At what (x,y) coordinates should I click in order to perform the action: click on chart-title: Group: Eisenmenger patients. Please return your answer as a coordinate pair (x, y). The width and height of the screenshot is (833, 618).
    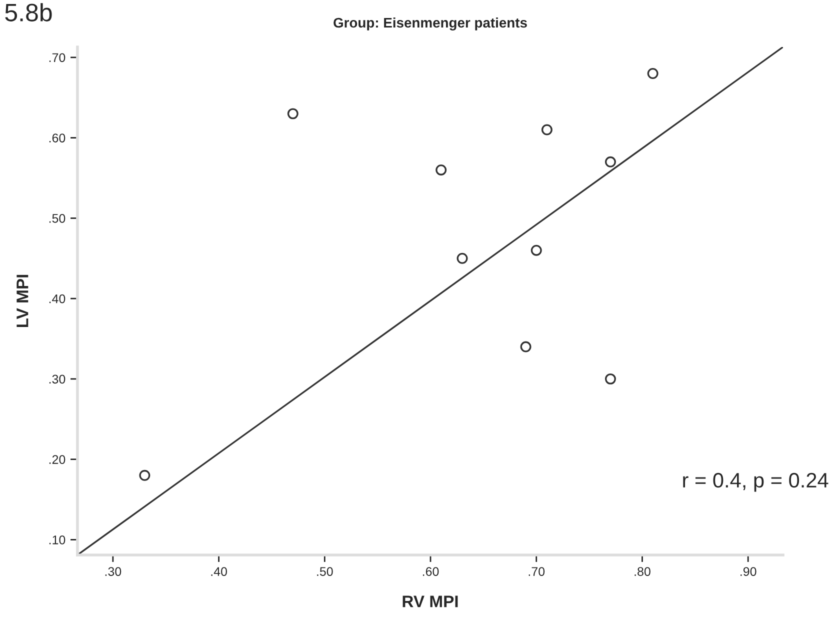
    Looking at the image, I should click on (430, 23).